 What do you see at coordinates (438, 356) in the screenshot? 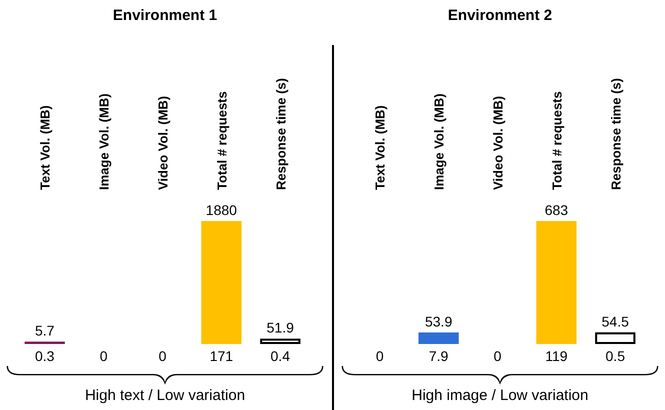
I see `text: 7.9` at bounding box center [438, 356].